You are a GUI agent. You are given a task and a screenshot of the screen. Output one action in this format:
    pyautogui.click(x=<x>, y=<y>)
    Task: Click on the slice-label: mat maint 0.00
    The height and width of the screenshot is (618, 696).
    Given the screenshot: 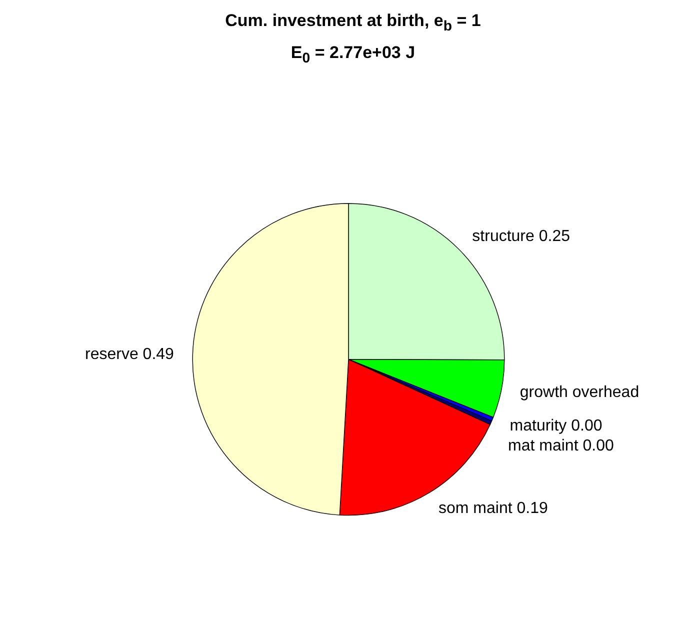 What is the action you would take?
    pyautogui.click(x=561, y=446)
    